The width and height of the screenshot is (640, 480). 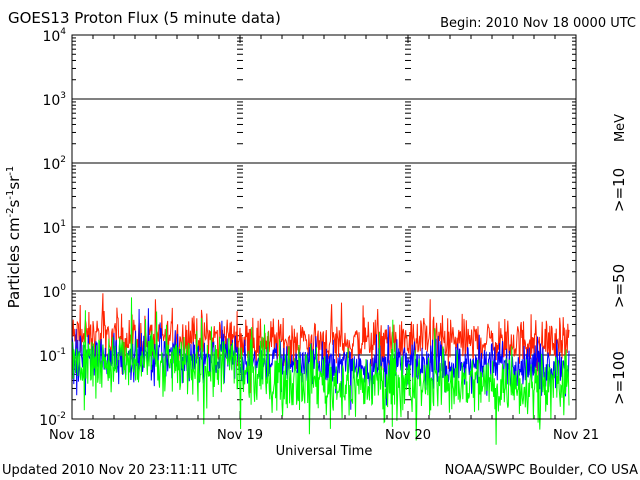 What do you see at coordinates (619, 190) in the screenshot?
I see `legend-ge10: >=10` at bounding box center [619, 190].